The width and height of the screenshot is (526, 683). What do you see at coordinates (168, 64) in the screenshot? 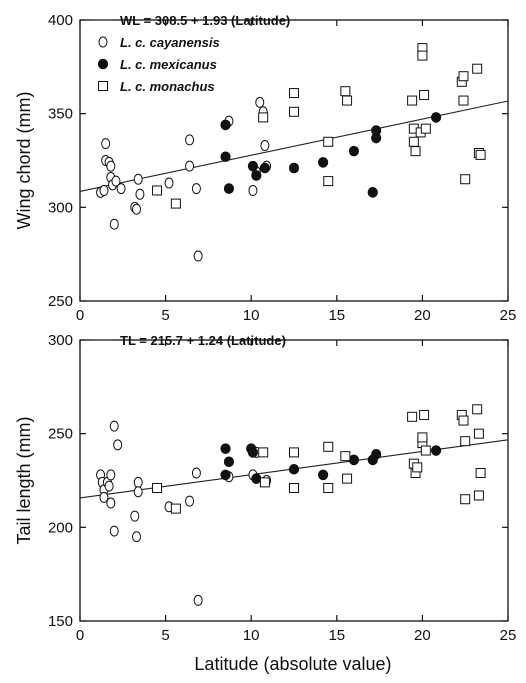
I see `legend-series-label: L. c. mexicanus` at bounding box center [168, 64].